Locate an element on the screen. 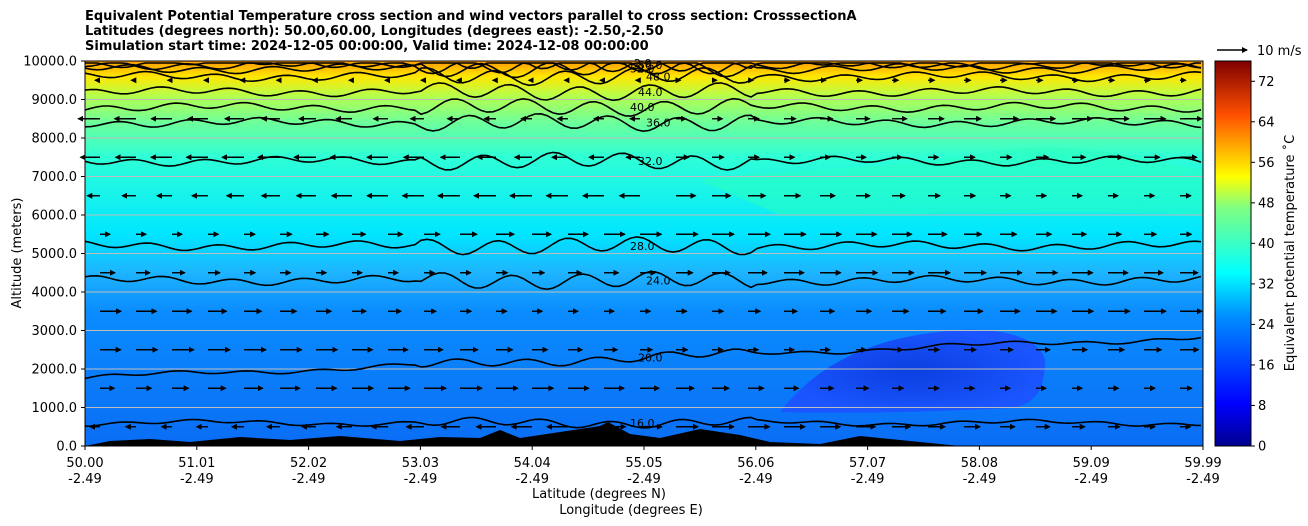 The width and height of the screenshot is (1308, 526). colorbar-ticks: 0 8 16 24 32 40 48 56 64 72 is located at coordinates (1263, 265).